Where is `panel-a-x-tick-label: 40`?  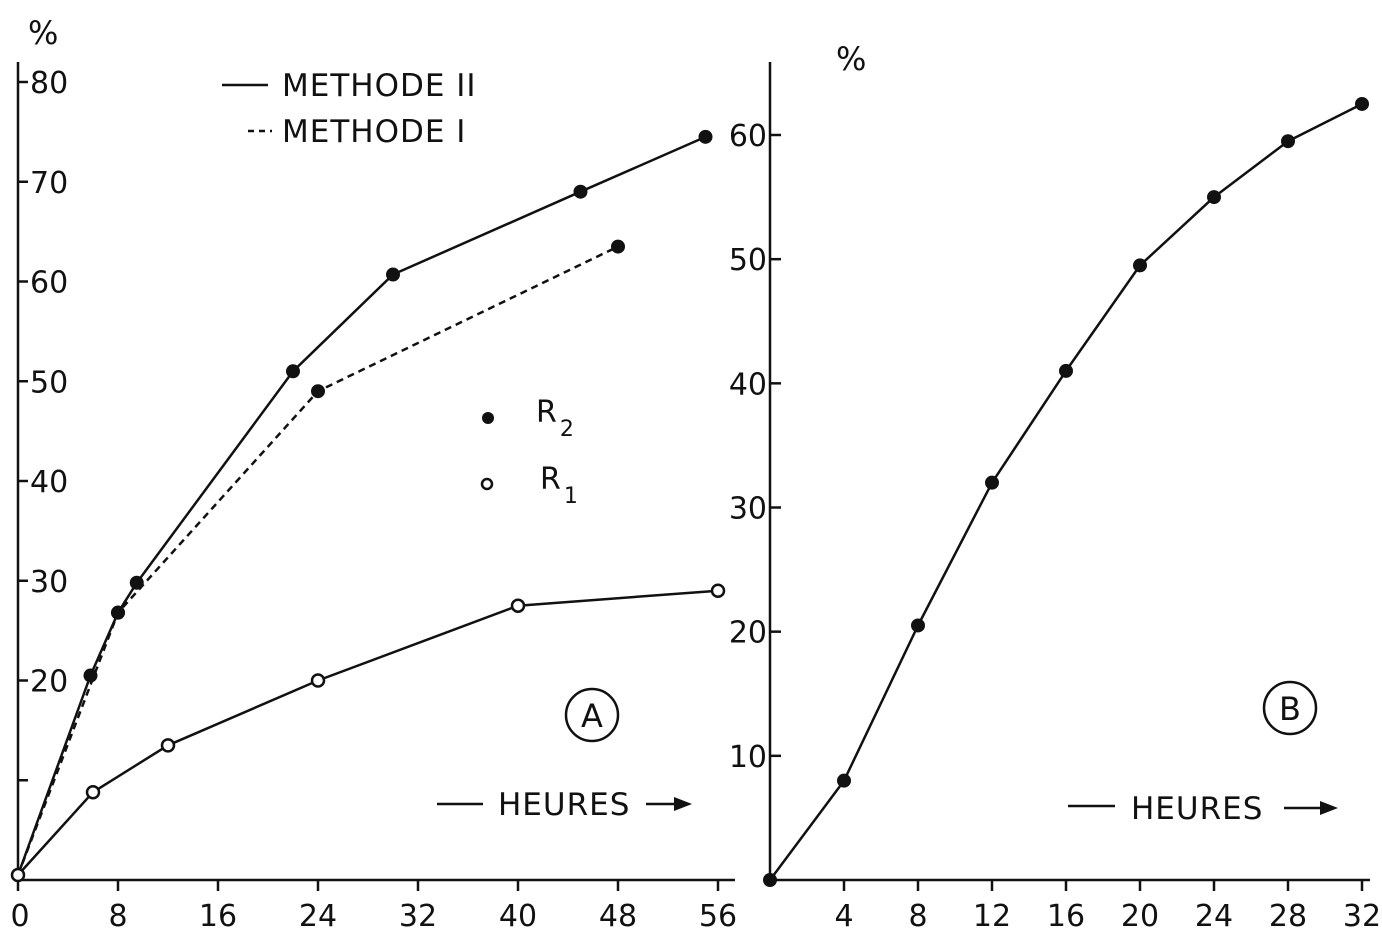 panel-a-x-tick-label: 40 is located at coordinates (518, 915).